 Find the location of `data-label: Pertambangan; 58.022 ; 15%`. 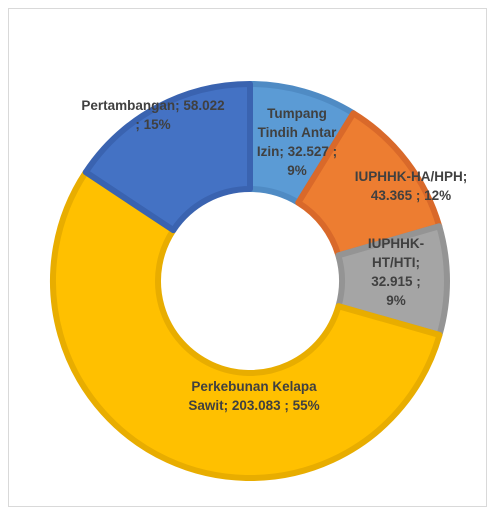

data-label: Pertambangan; 58.022 ; 15% is located at coordinates (153, 115).